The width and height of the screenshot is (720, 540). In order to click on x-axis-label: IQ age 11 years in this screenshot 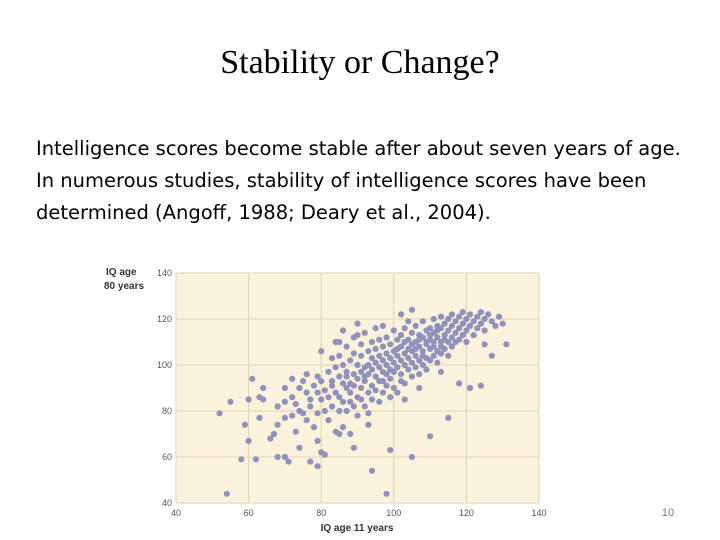, I will do `click(357, 528)`.